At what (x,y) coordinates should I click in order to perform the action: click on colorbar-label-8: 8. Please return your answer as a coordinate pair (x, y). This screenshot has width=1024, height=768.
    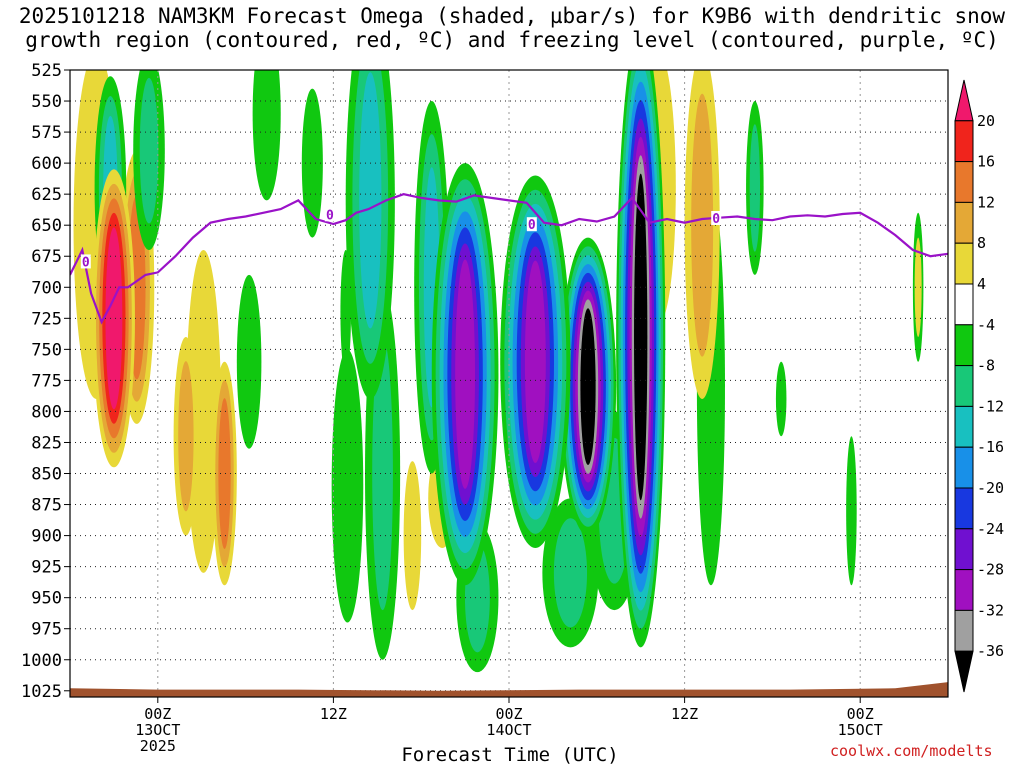
    Looking at the image, I should click on (981, 243).